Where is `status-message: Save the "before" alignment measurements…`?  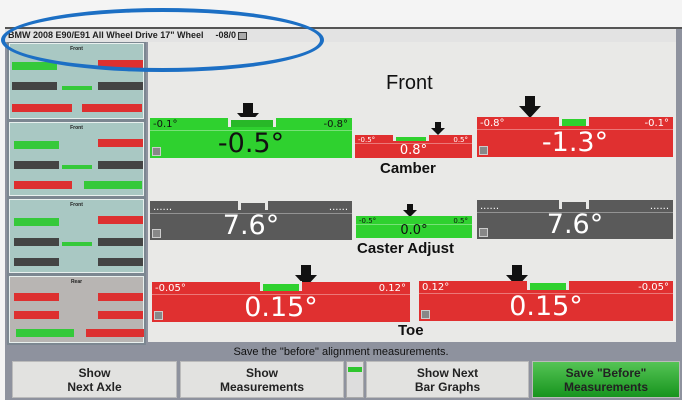 status-message: Save the "before" alignment measurements… is located at coordinates (341, 352).